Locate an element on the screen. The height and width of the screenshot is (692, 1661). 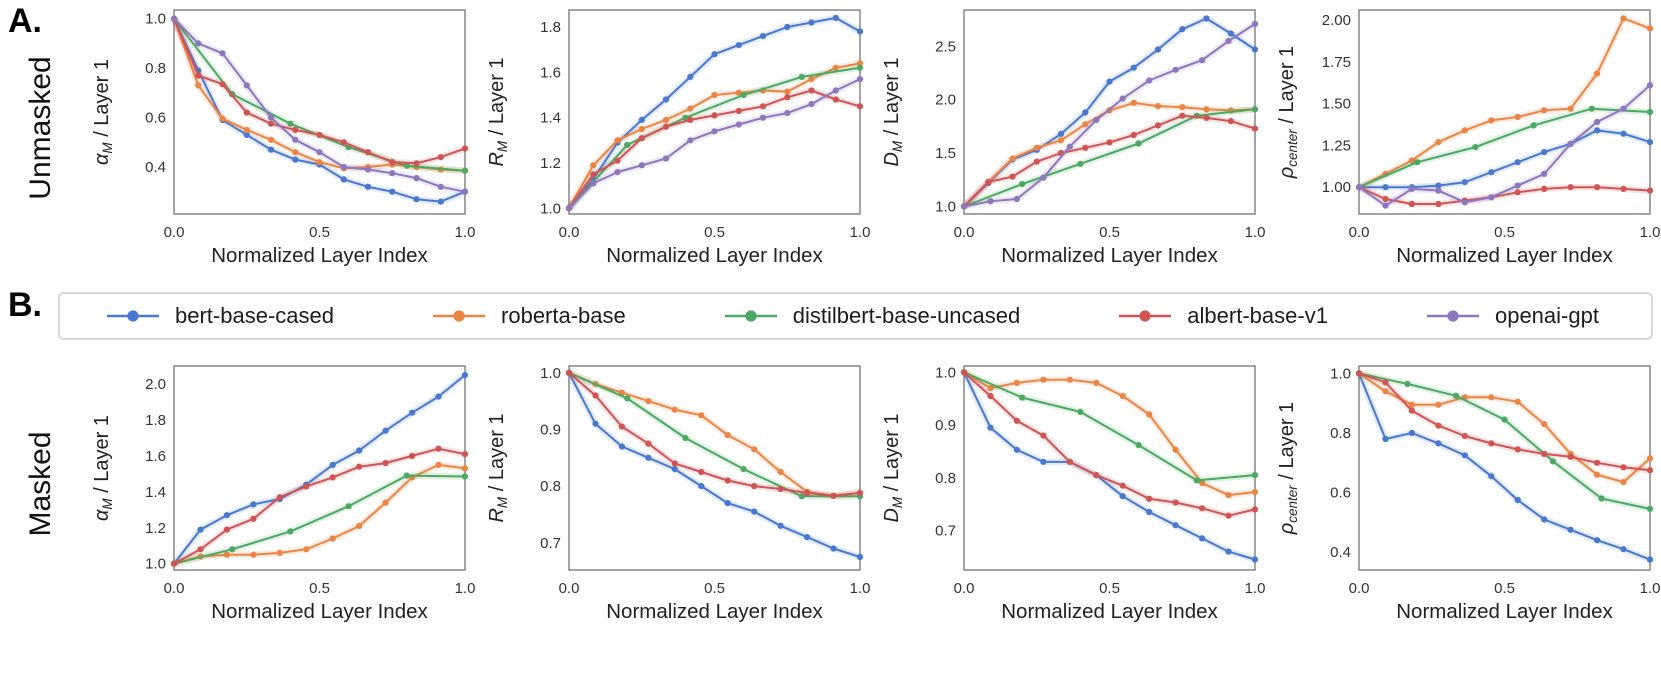
legend-label: albert-base-v1 is located at coordinates (1257, 315).